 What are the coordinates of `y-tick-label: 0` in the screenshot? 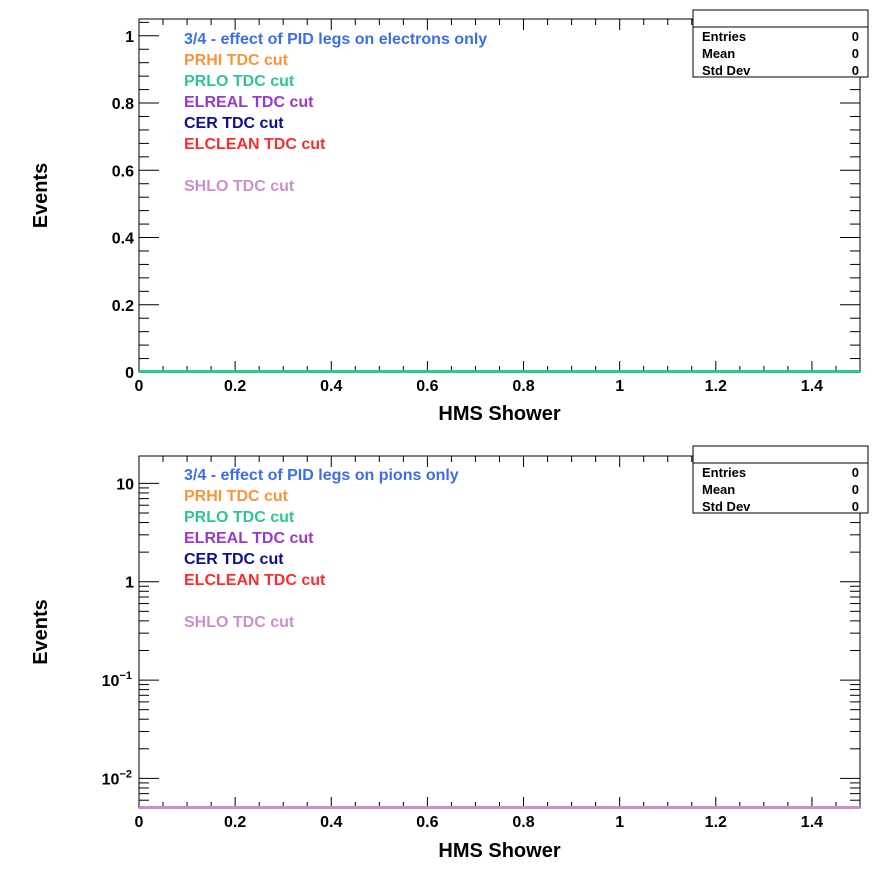 It's located at (129, 373).